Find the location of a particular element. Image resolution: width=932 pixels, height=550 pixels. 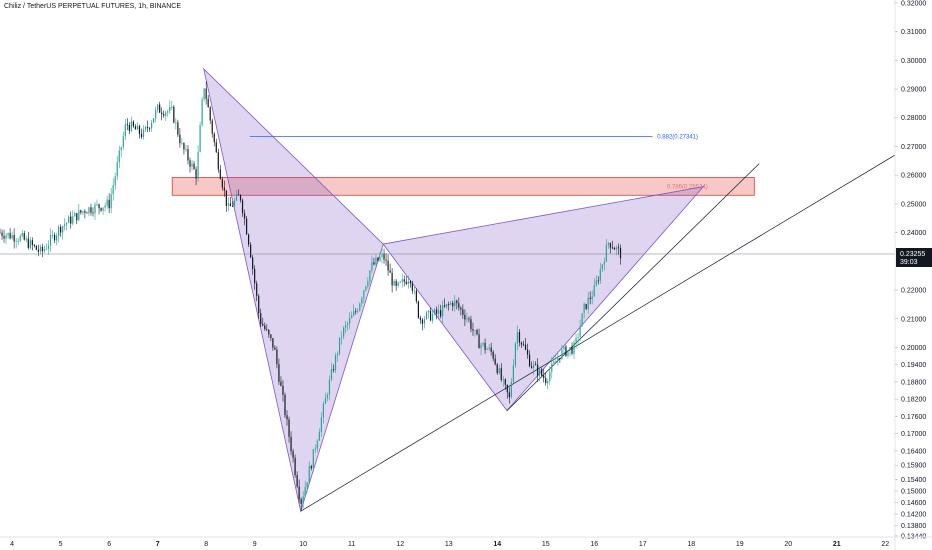

last-price-value: 0.23255 is located at coordinates (912, 254).